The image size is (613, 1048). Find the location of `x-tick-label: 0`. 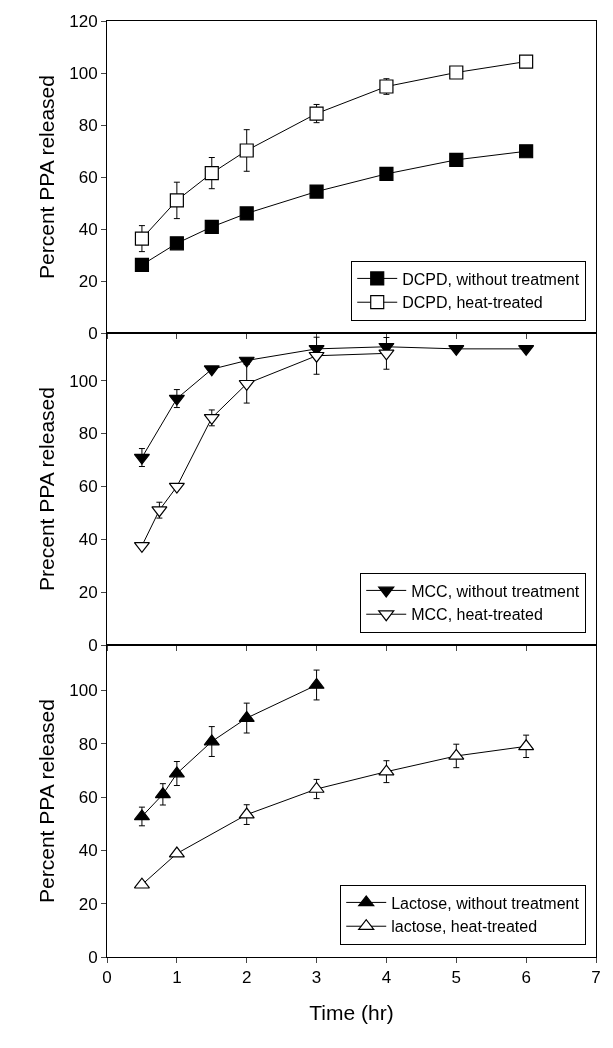

x-tick-label: 0 is located at coordinates (107, 978).